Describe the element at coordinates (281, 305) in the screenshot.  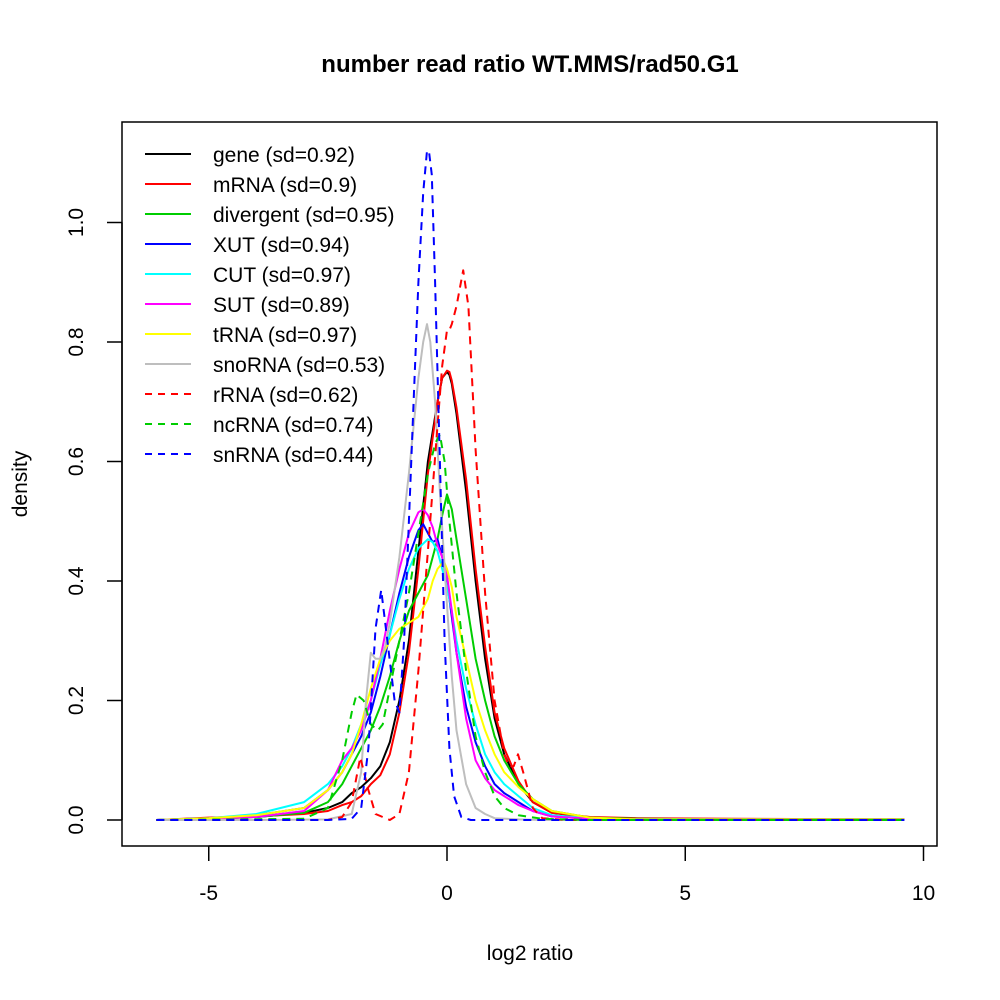
I see `legend-label: SUT (sd=0.89)` at that location.